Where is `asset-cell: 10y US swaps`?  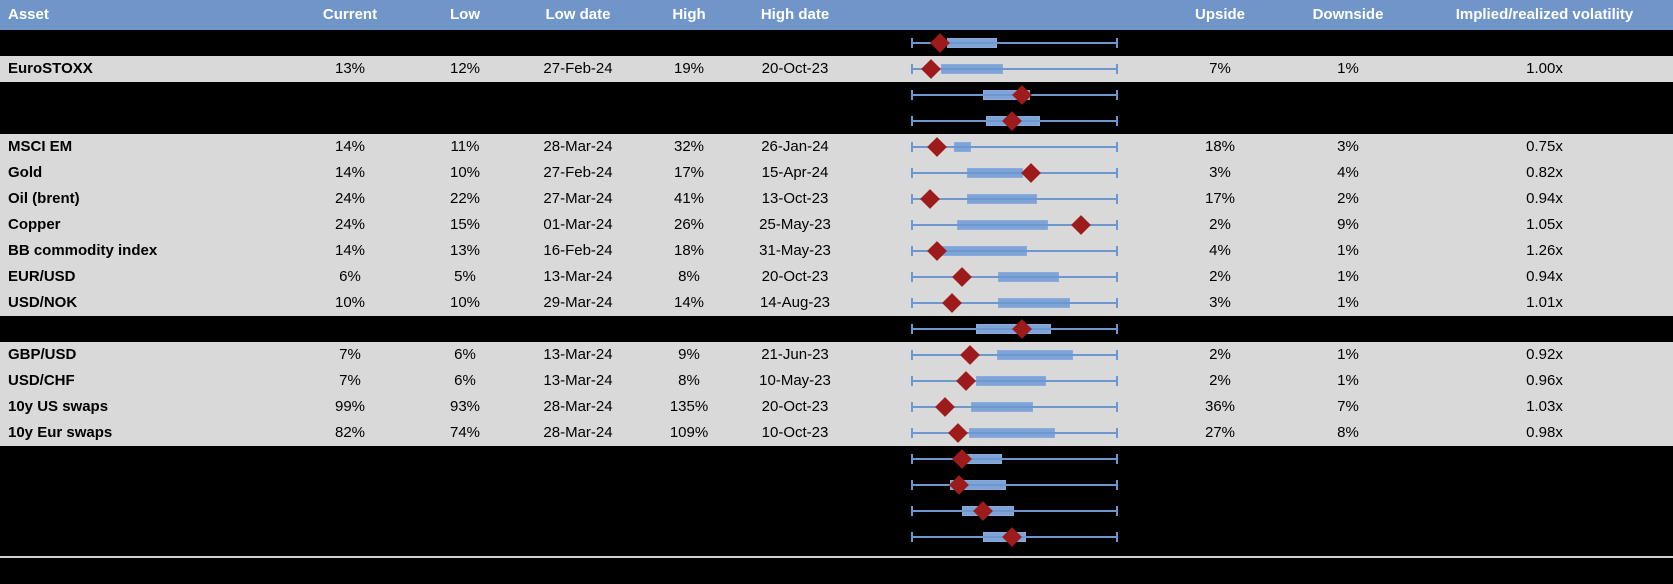 asset-cell: 10y US swaps is located at coordinates (58, 406).